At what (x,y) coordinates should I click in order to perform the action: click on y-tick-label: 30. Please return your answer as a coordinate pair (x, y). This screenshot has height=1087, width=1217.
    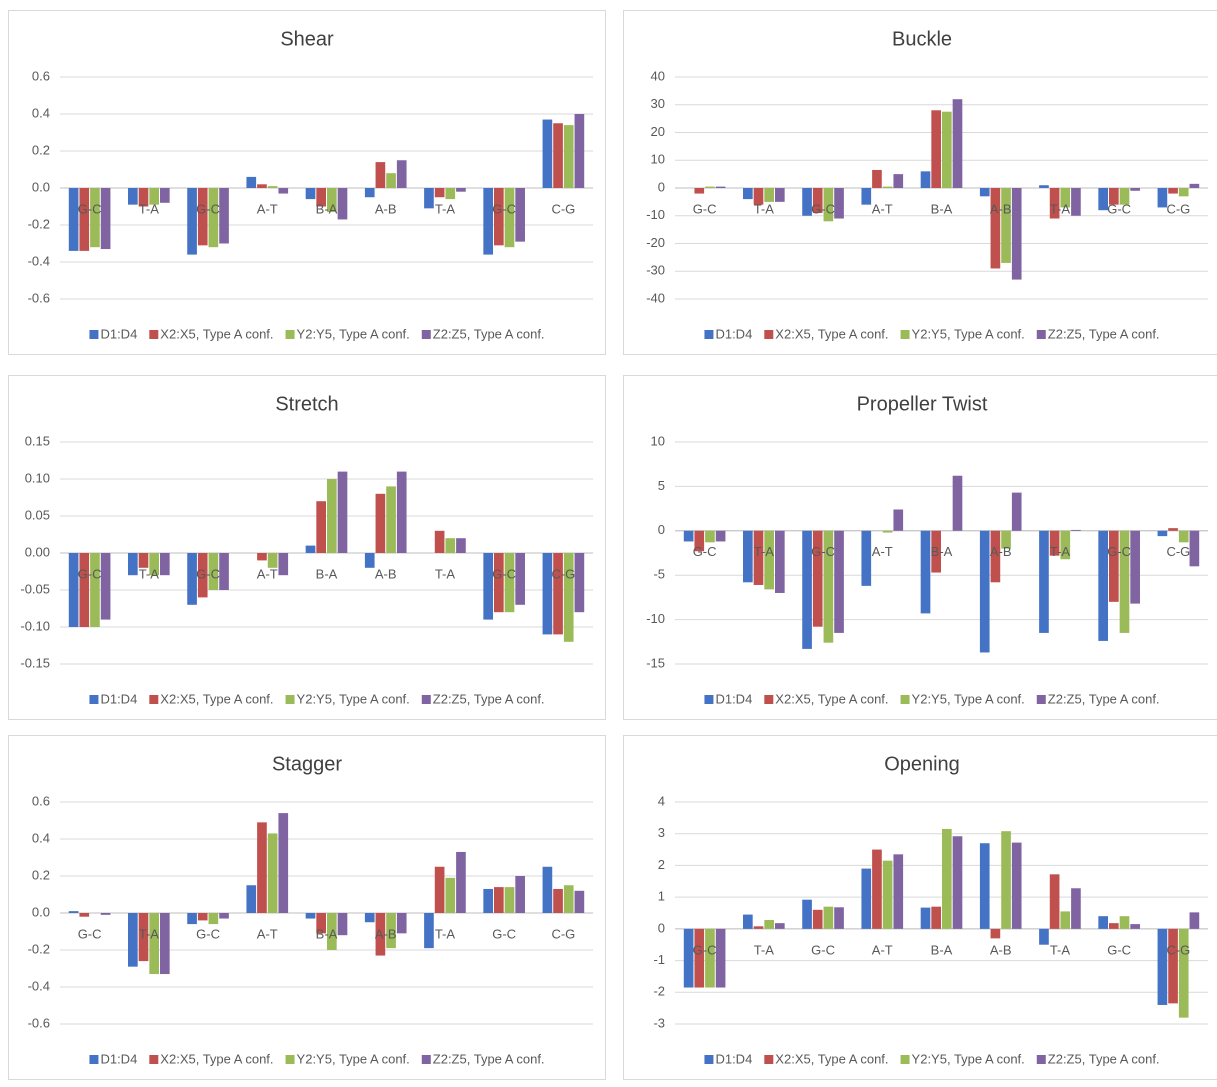
    Looking at the image, I should click on (658, 103).